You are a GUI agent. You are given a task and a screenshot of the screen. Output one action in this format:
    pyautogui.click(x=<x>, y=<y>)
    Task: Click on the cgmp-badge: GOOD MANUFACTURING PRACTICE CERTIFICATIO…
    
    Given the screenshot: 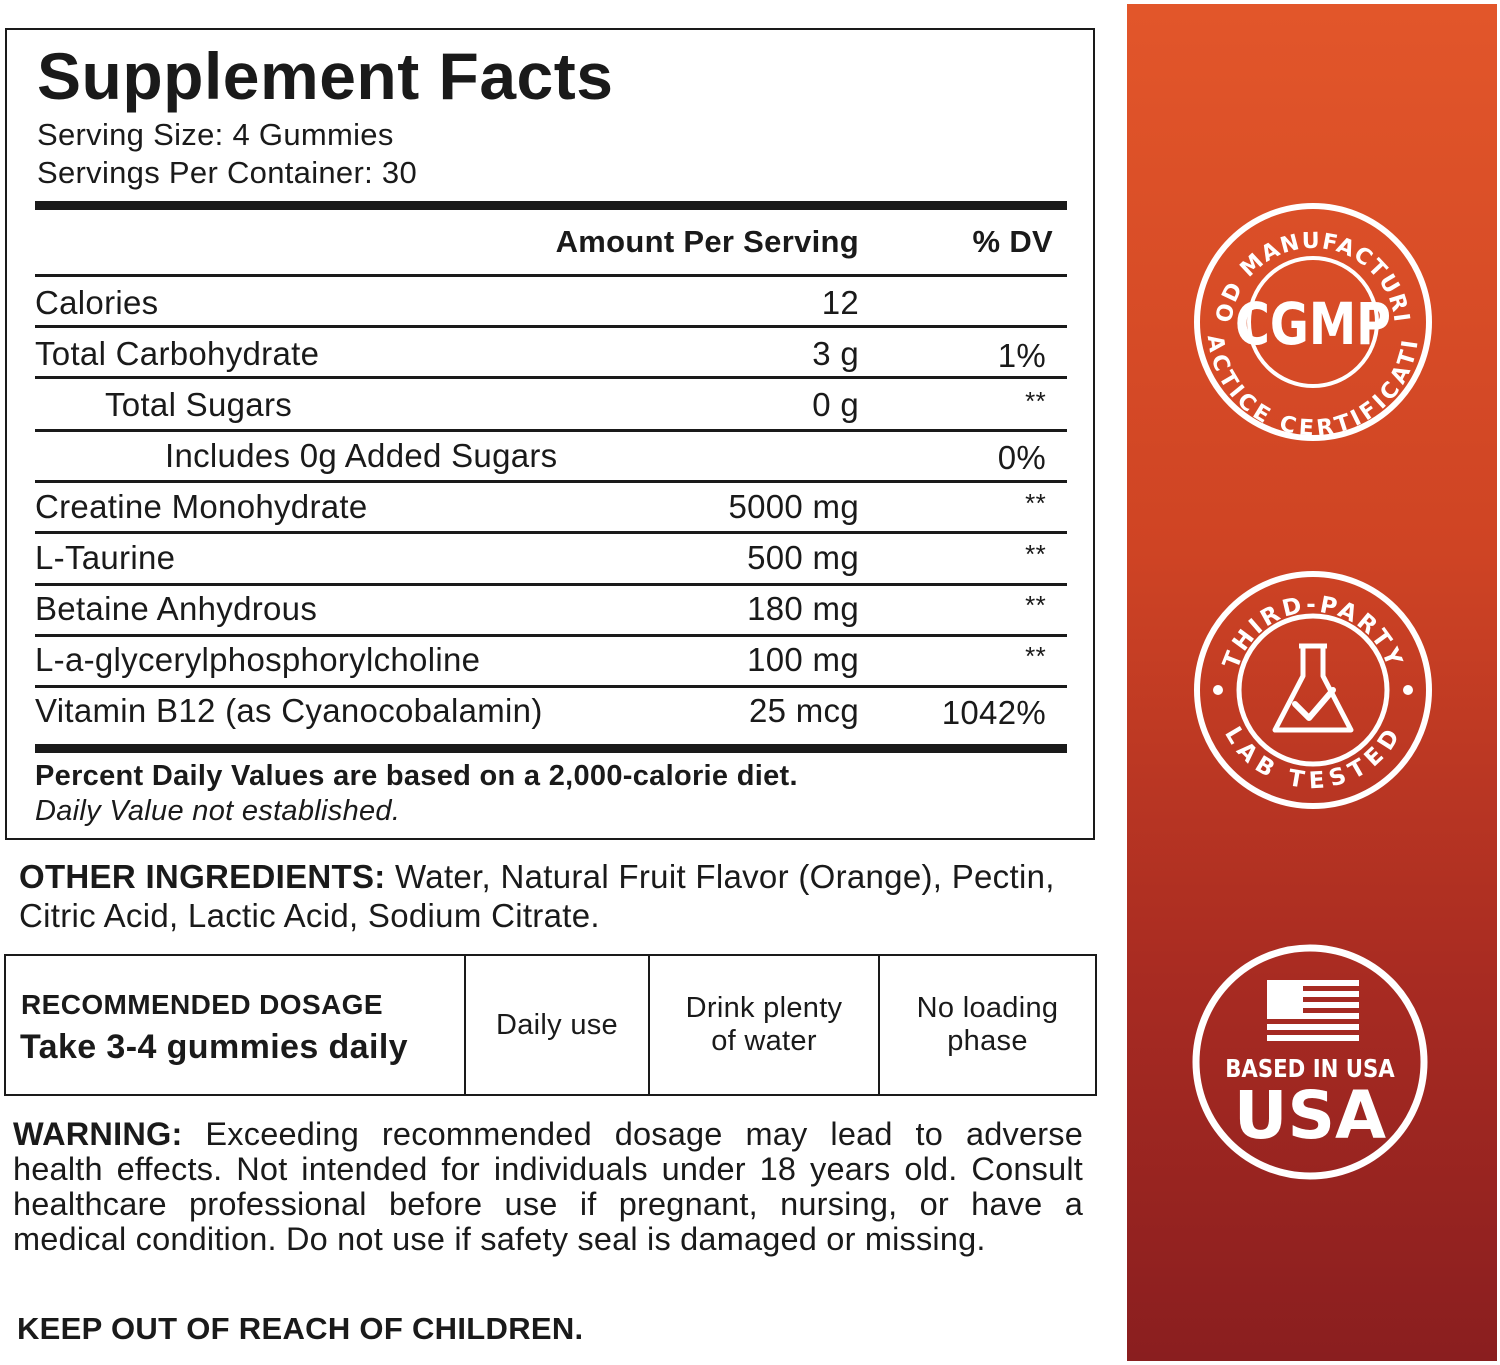 What is the action you would take?
    pyautogui.click(x=1312, y=322)
    